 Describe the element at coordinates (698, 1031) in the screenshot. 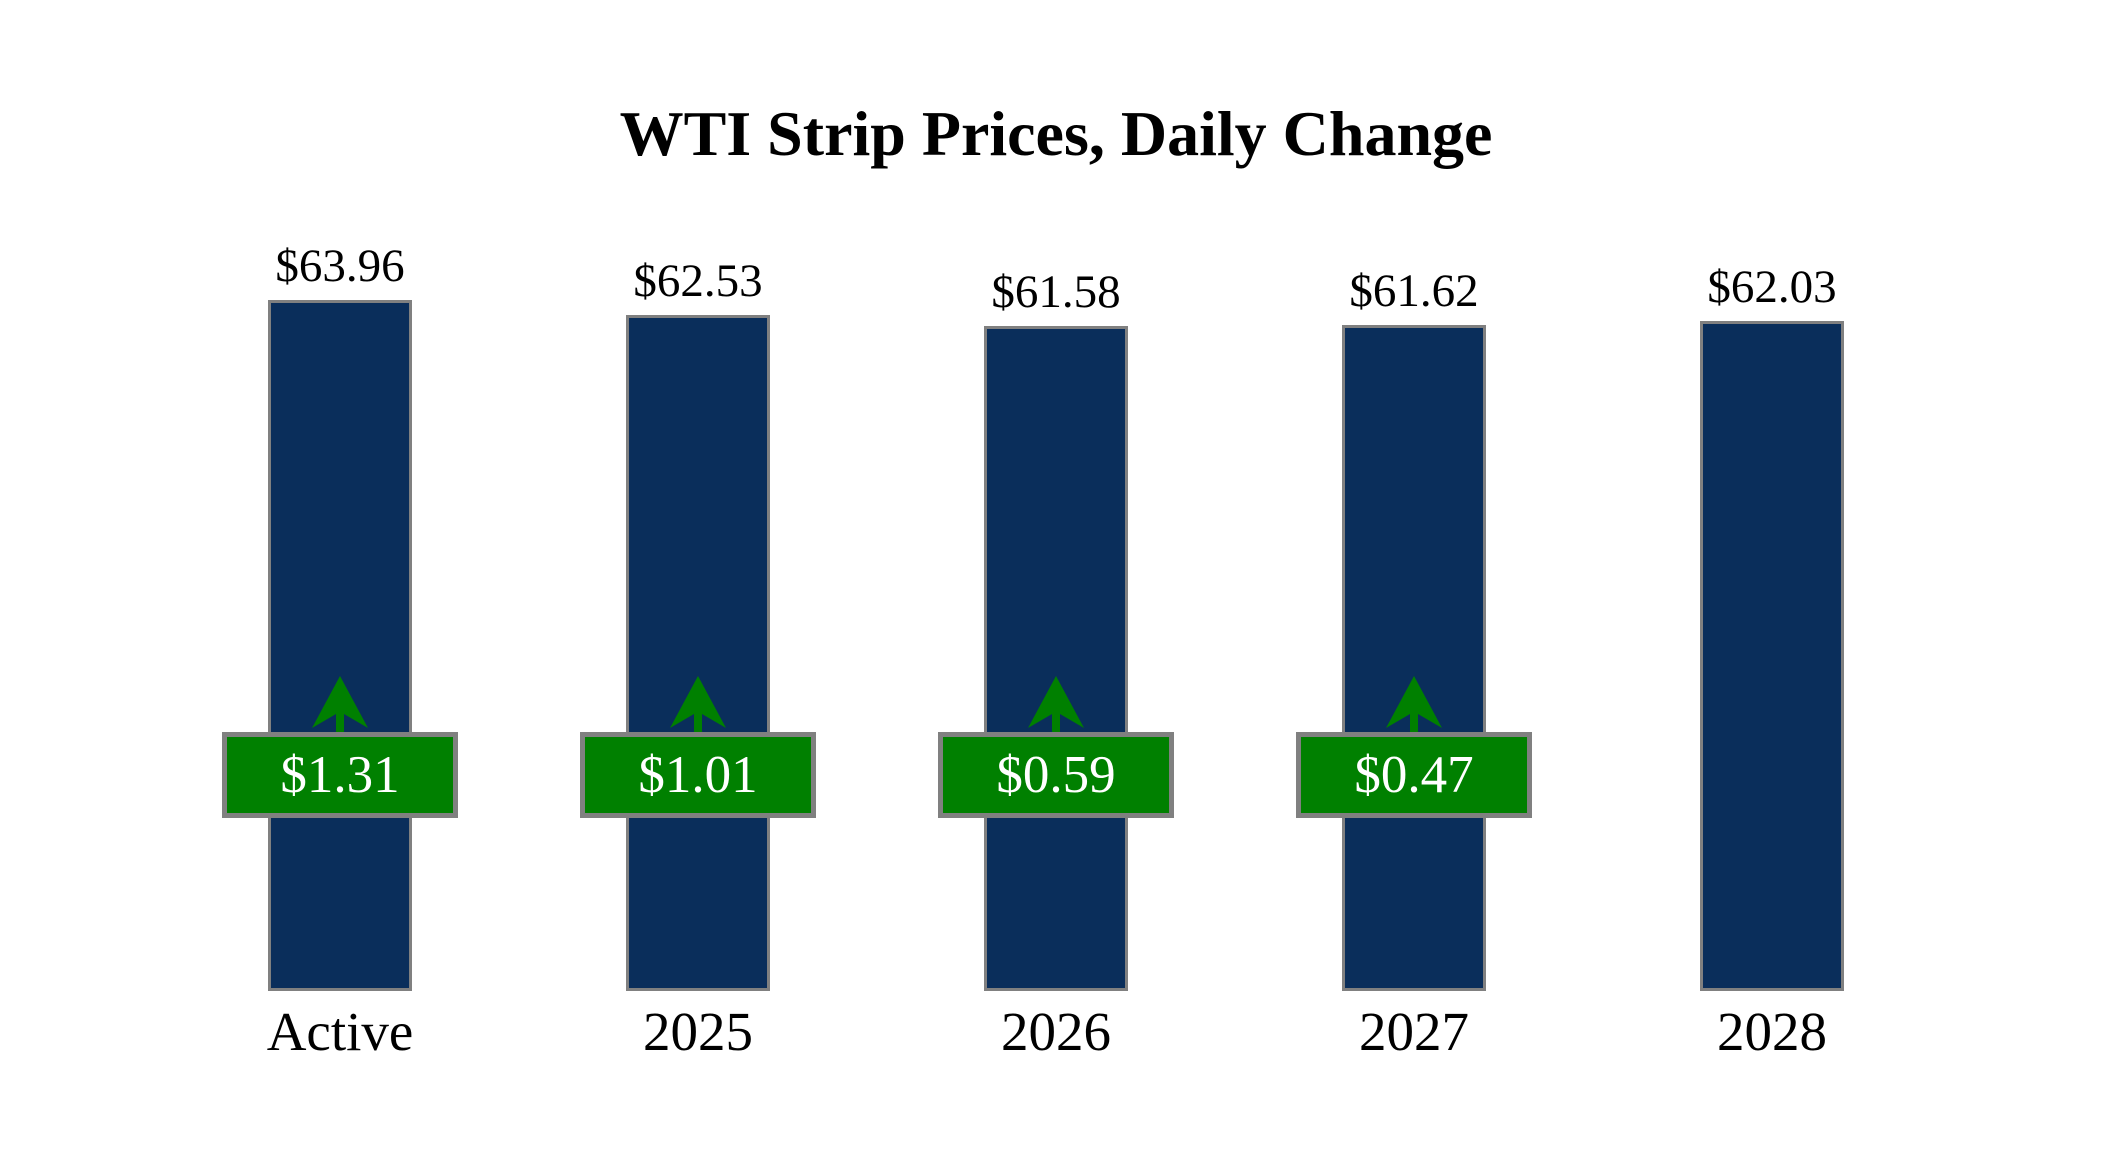

I see `category-label: 2025` at that location.